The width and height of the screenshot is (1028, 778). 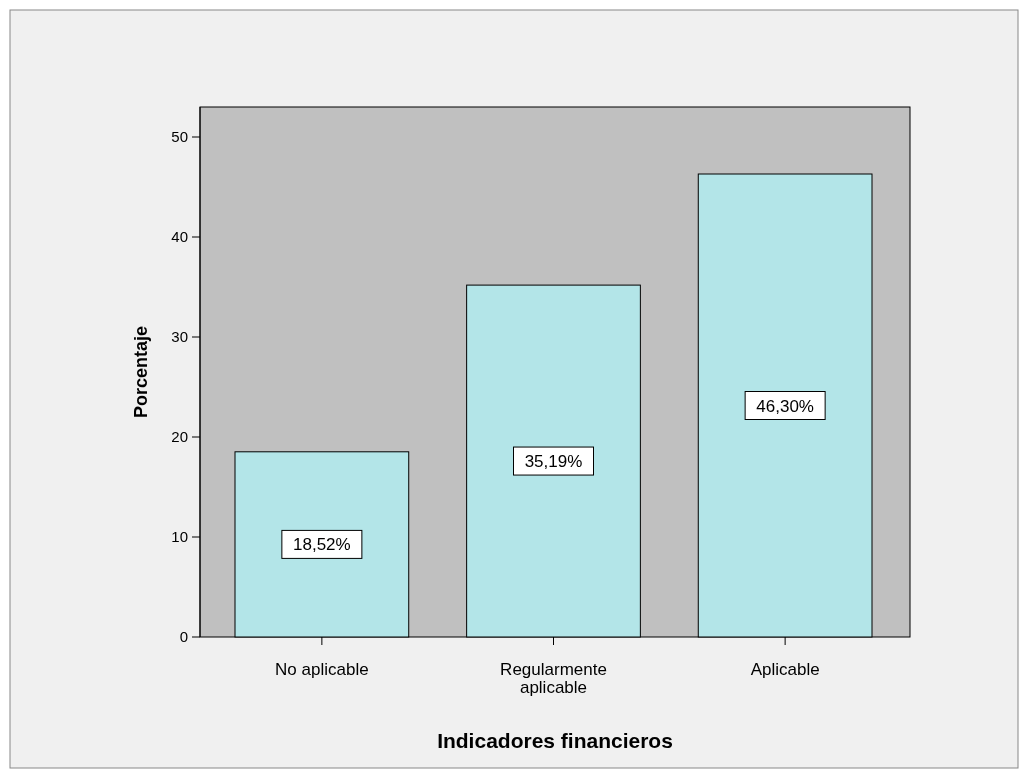 What do you see at coordinates (179, 436) in the screenshot?
I see `y-tick-label: 20` at bounding box center [179, 436].